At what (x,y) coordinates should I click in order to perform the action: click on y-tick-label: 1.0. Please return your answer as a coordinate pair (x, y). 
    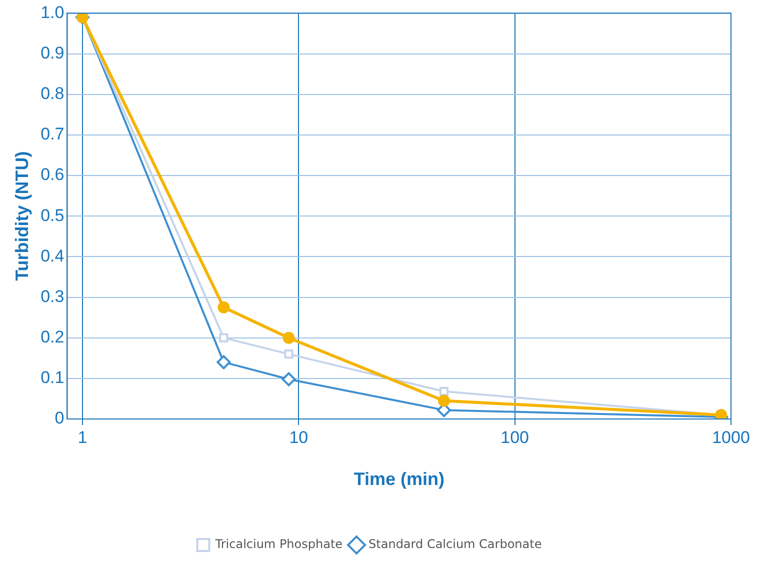
    Looking at the image, I should click on (52, 12).